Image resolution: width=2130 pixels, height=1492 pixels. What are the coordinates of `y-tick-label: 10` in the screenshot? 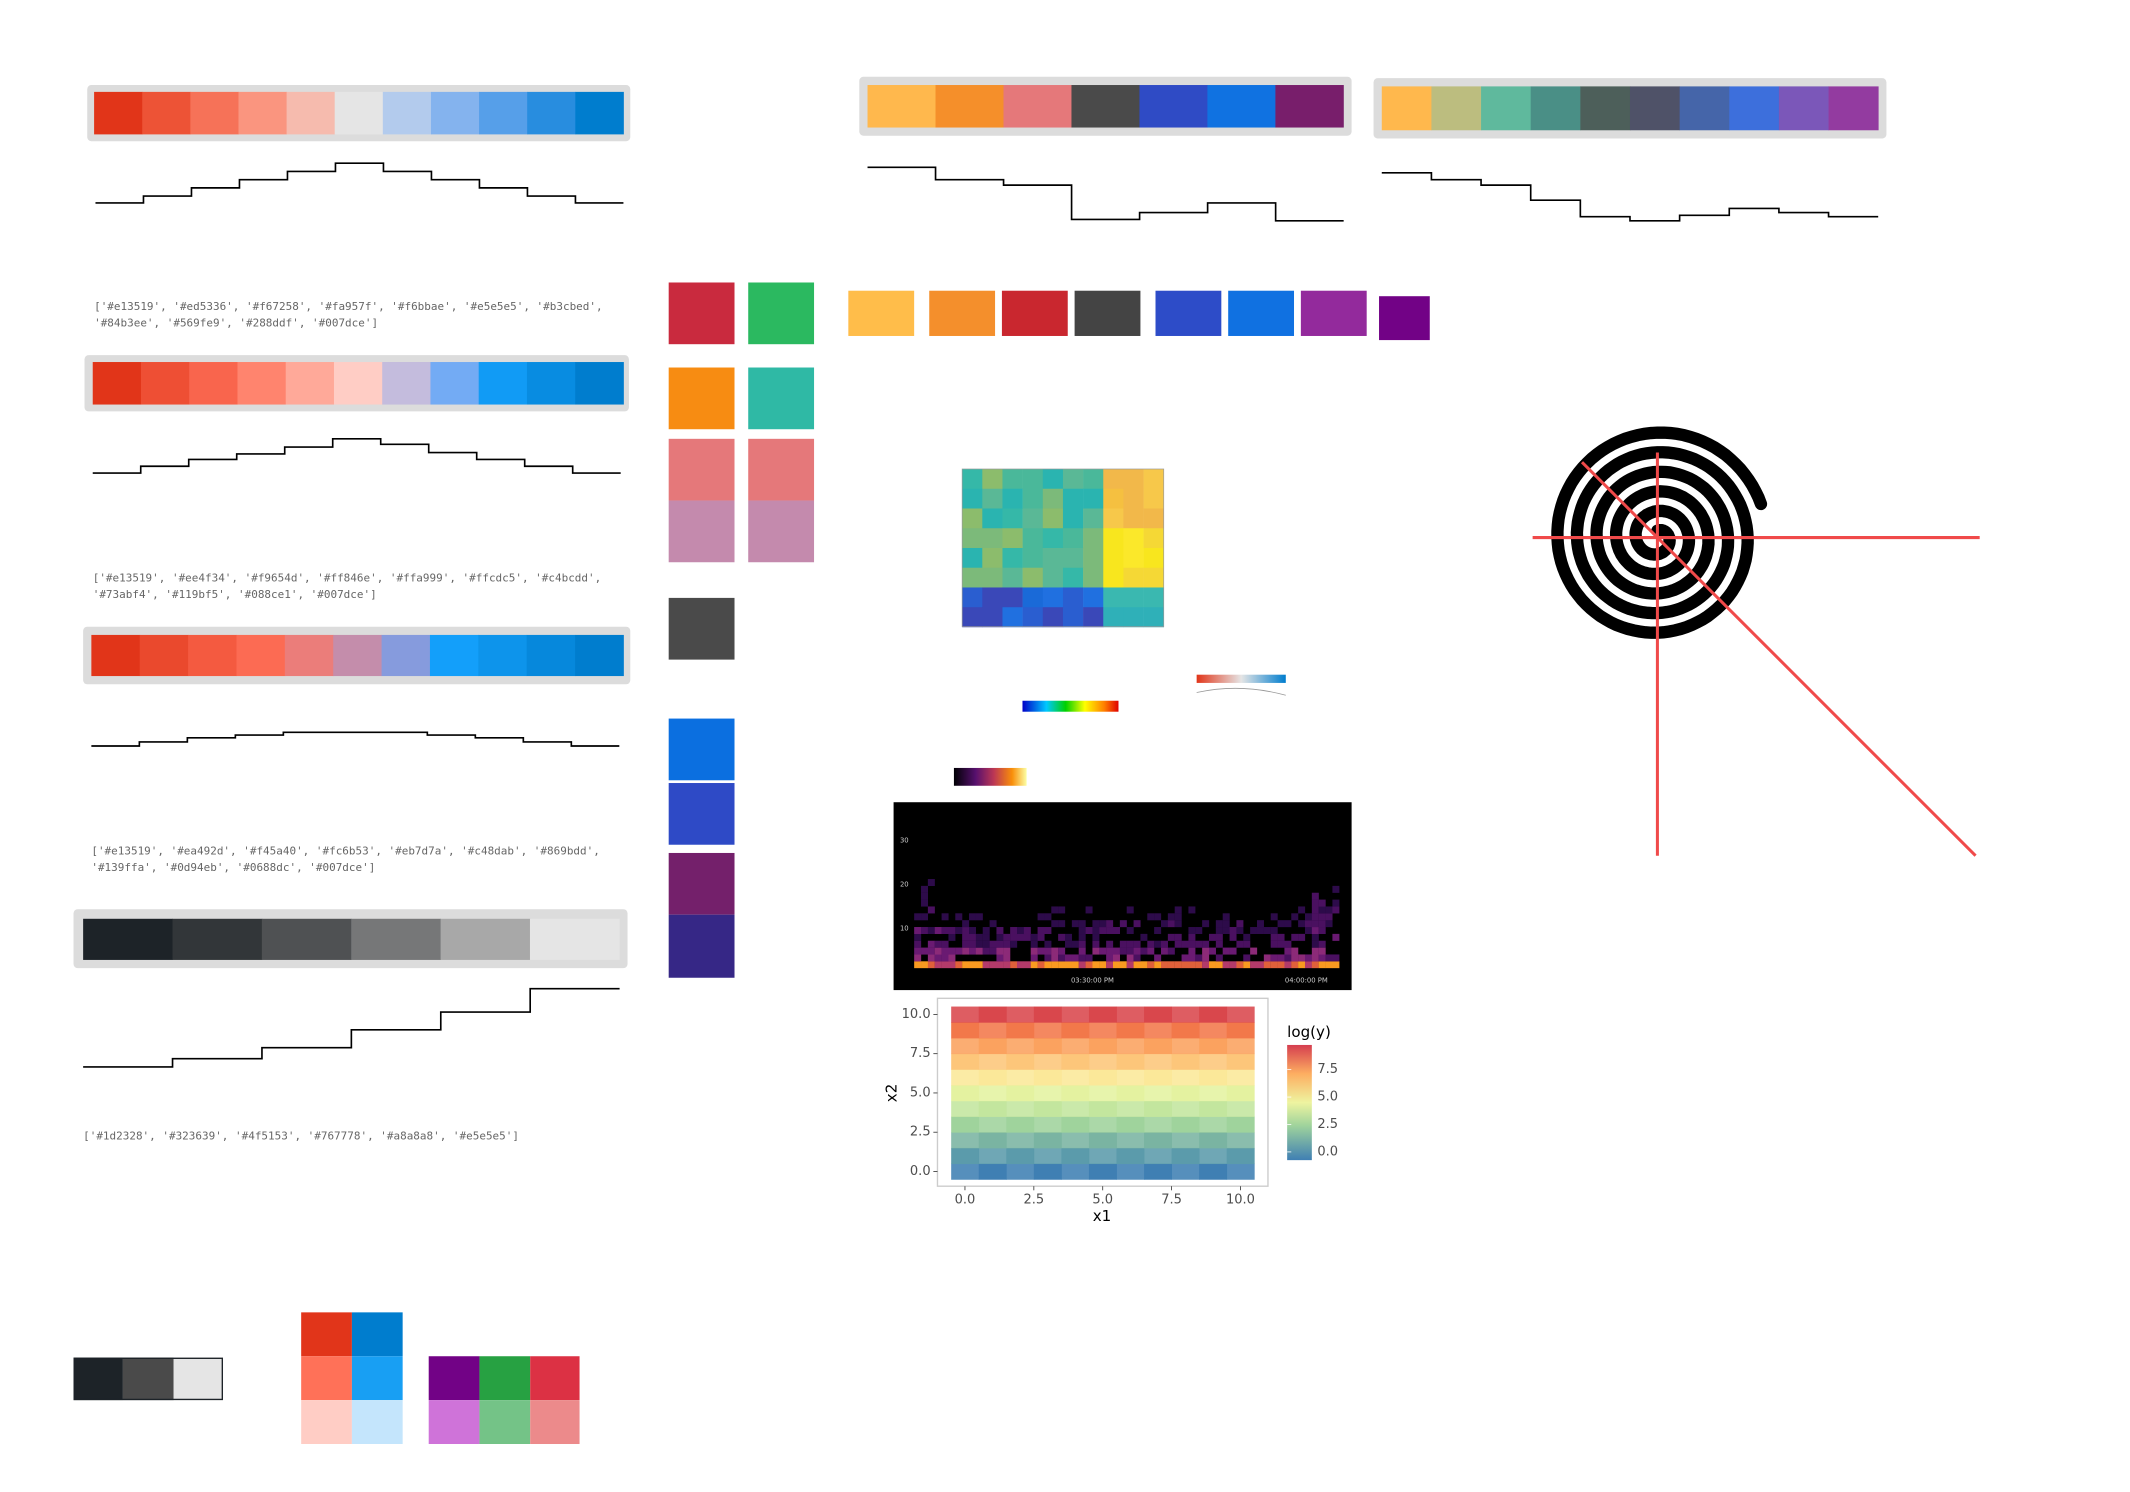 It's located at (904, 928).